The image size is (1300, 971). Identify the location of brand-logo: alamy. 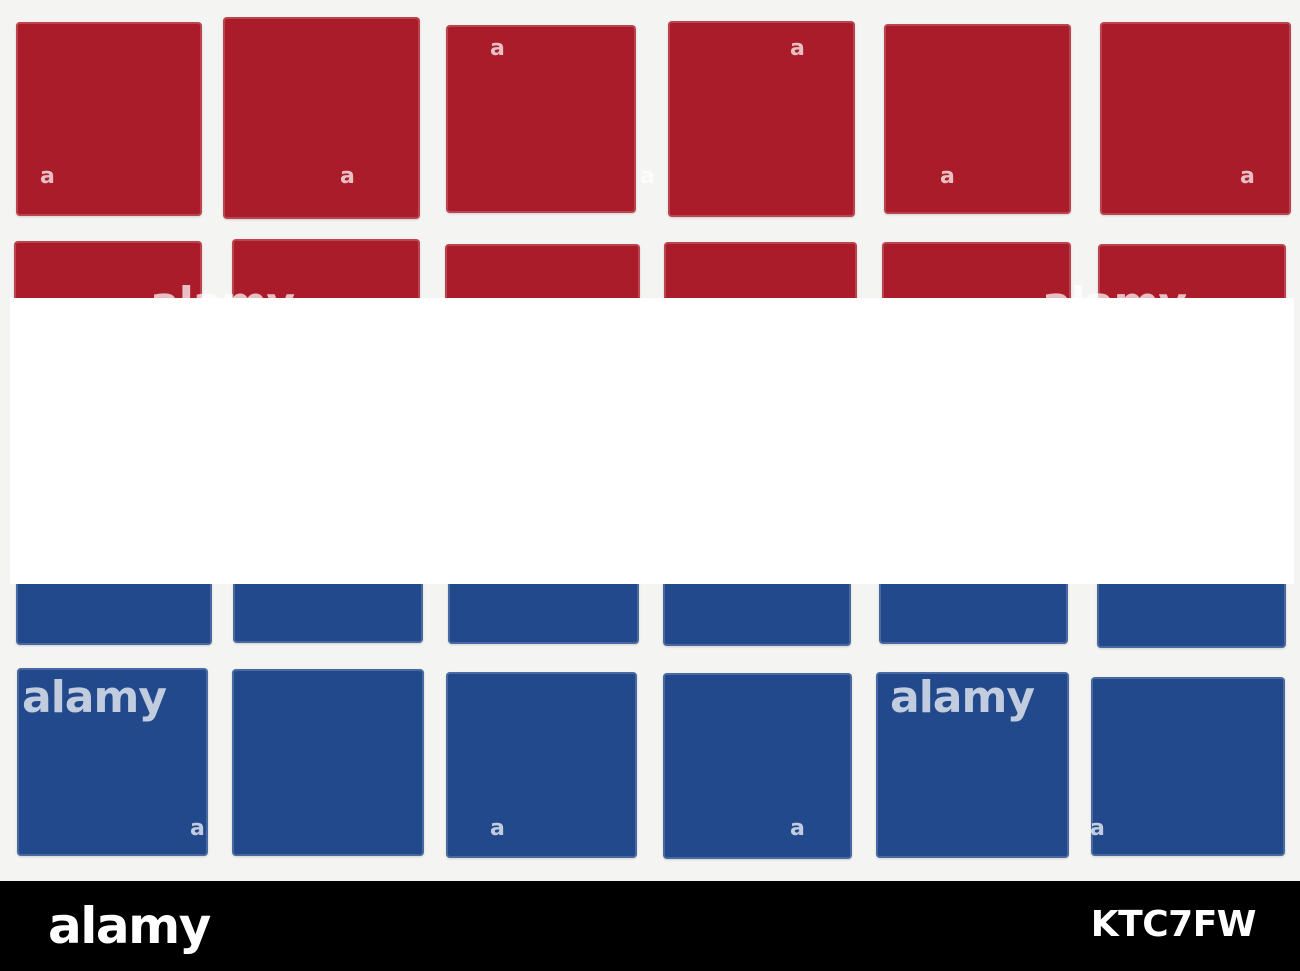
(129, 926).